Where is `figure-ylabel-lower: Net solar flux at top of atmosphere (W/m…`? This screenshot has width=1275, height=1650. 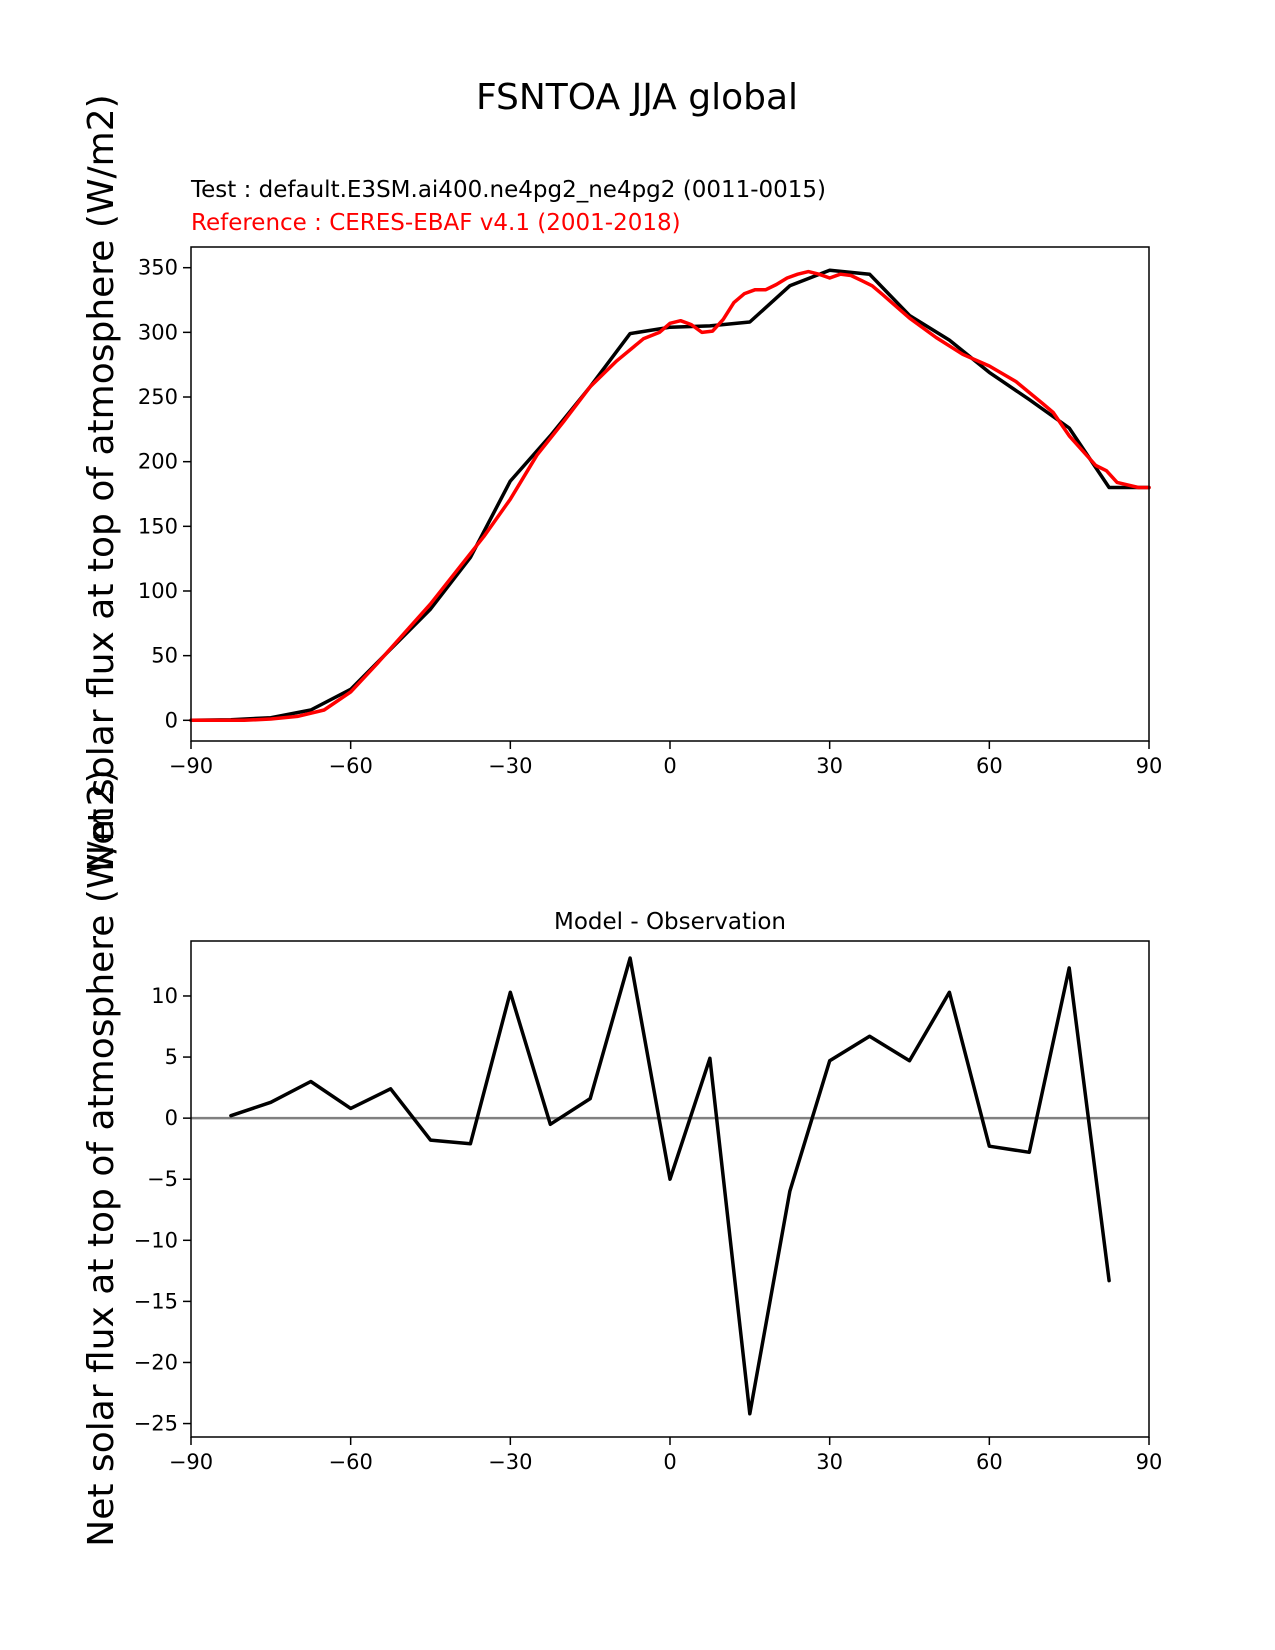
figure-ylabel-lower: Net solar flux at top of atmosphere (W/m… is located at coordinates (101, 1157).